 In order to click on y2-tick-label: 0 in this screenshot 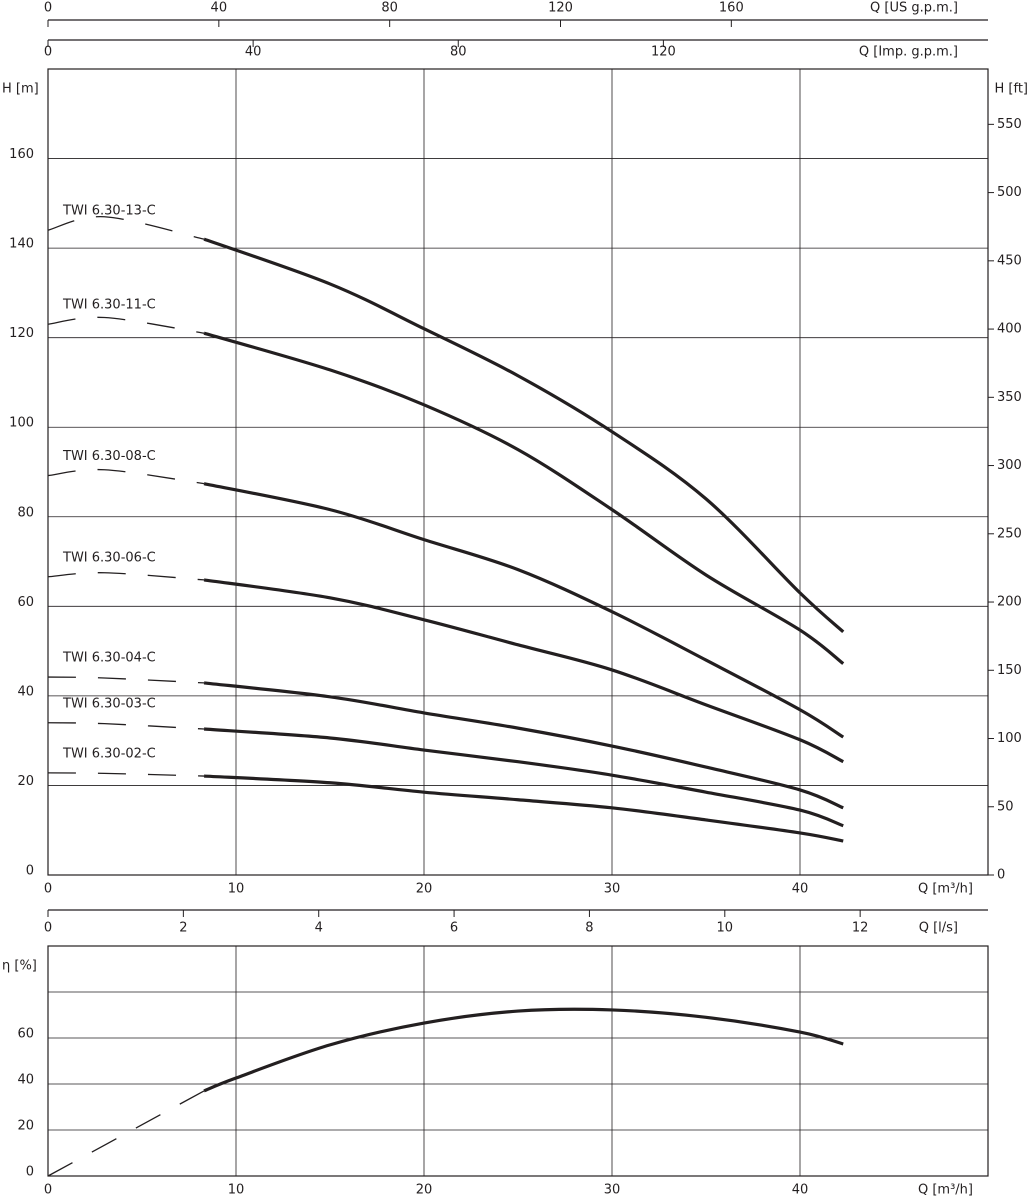, I will do `click(1001, 875)`.